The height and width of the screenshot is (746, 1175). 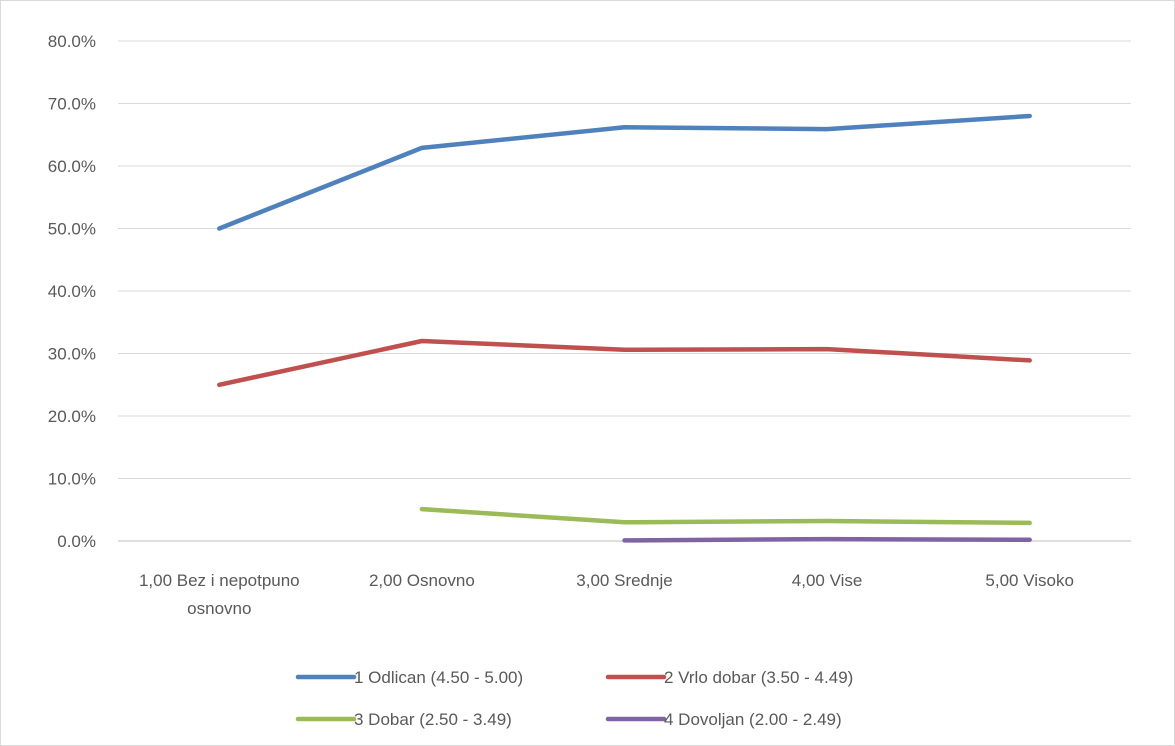 I want to click on y-tick-label: 60.0%, so click(x=72, y=166).